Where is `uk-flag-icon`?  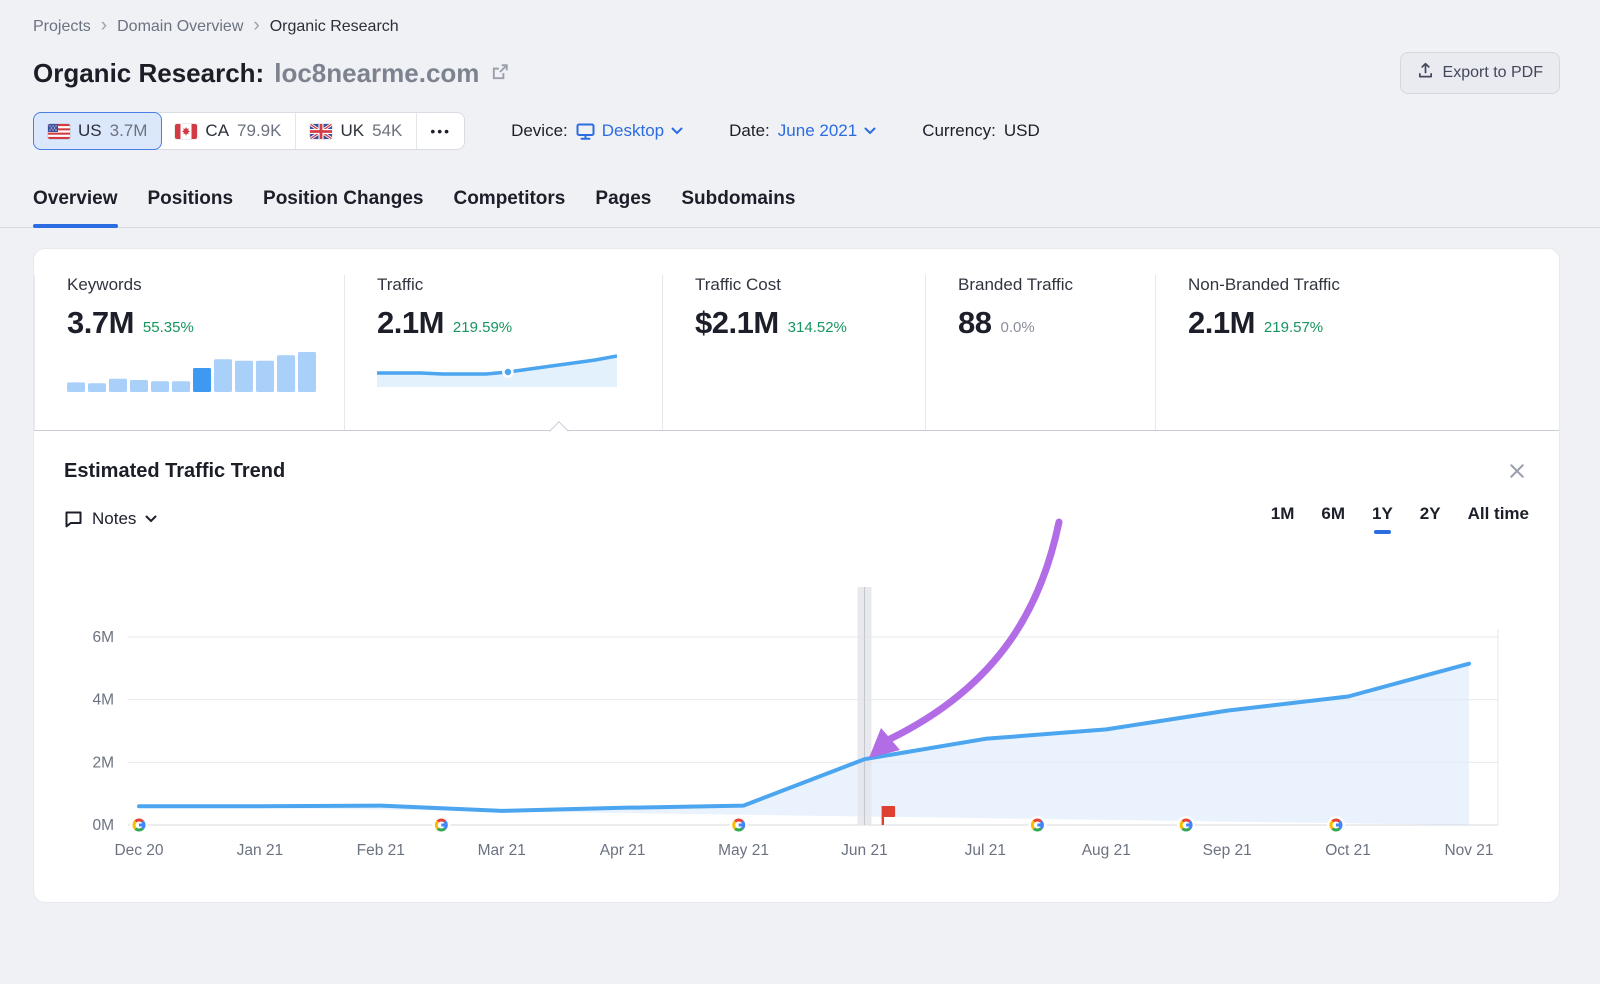 uk-flag-icon is located at coordinates (321, 131).